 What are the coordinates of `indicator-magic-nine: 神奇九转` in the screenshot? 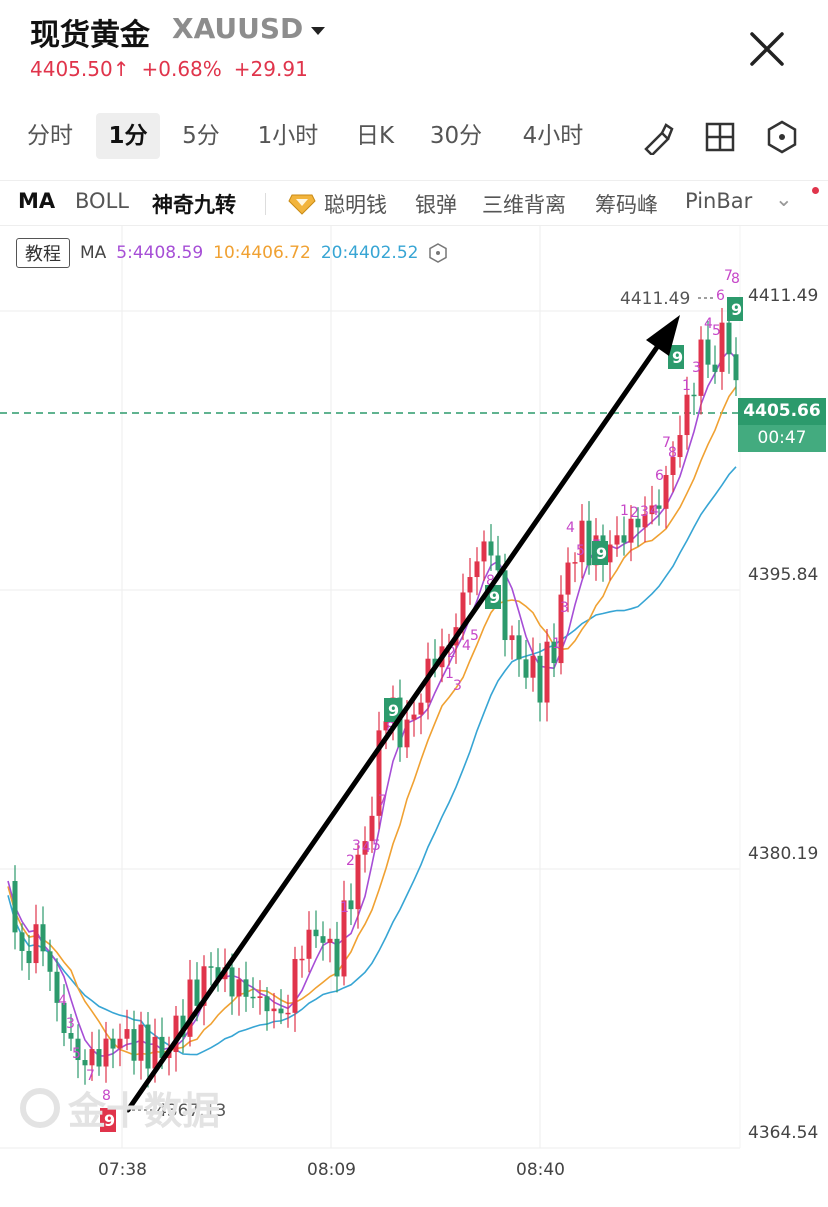 It's located at (194, 205).